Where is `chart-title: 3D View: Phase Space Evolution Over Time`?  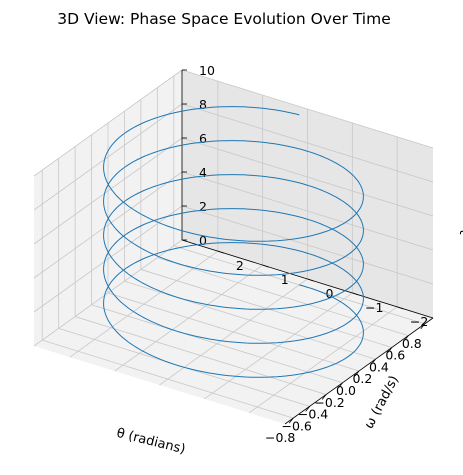 chart-title: 3D View: Phase Space Evolution Over Time is located at coordinates (224, 19).